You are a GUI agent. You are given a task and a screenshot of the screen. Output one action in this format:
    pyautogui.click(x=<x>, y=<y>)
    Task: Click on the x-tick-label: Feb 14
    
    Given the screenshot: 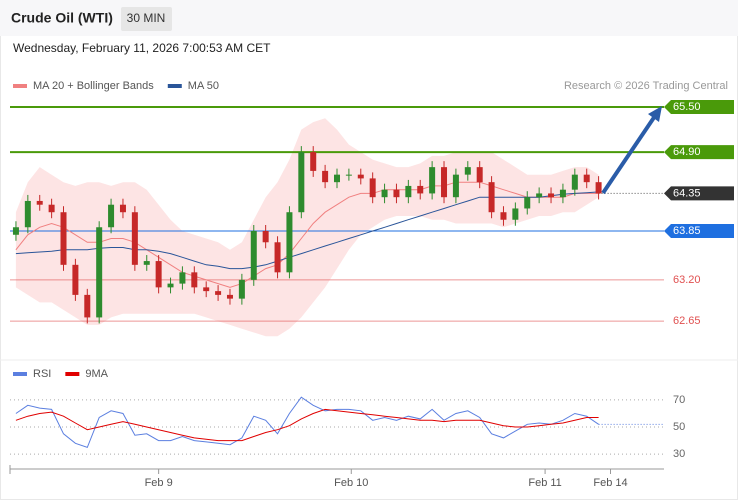 What is the action you would take?
    pyautogui.click(x=610, y=483)
    